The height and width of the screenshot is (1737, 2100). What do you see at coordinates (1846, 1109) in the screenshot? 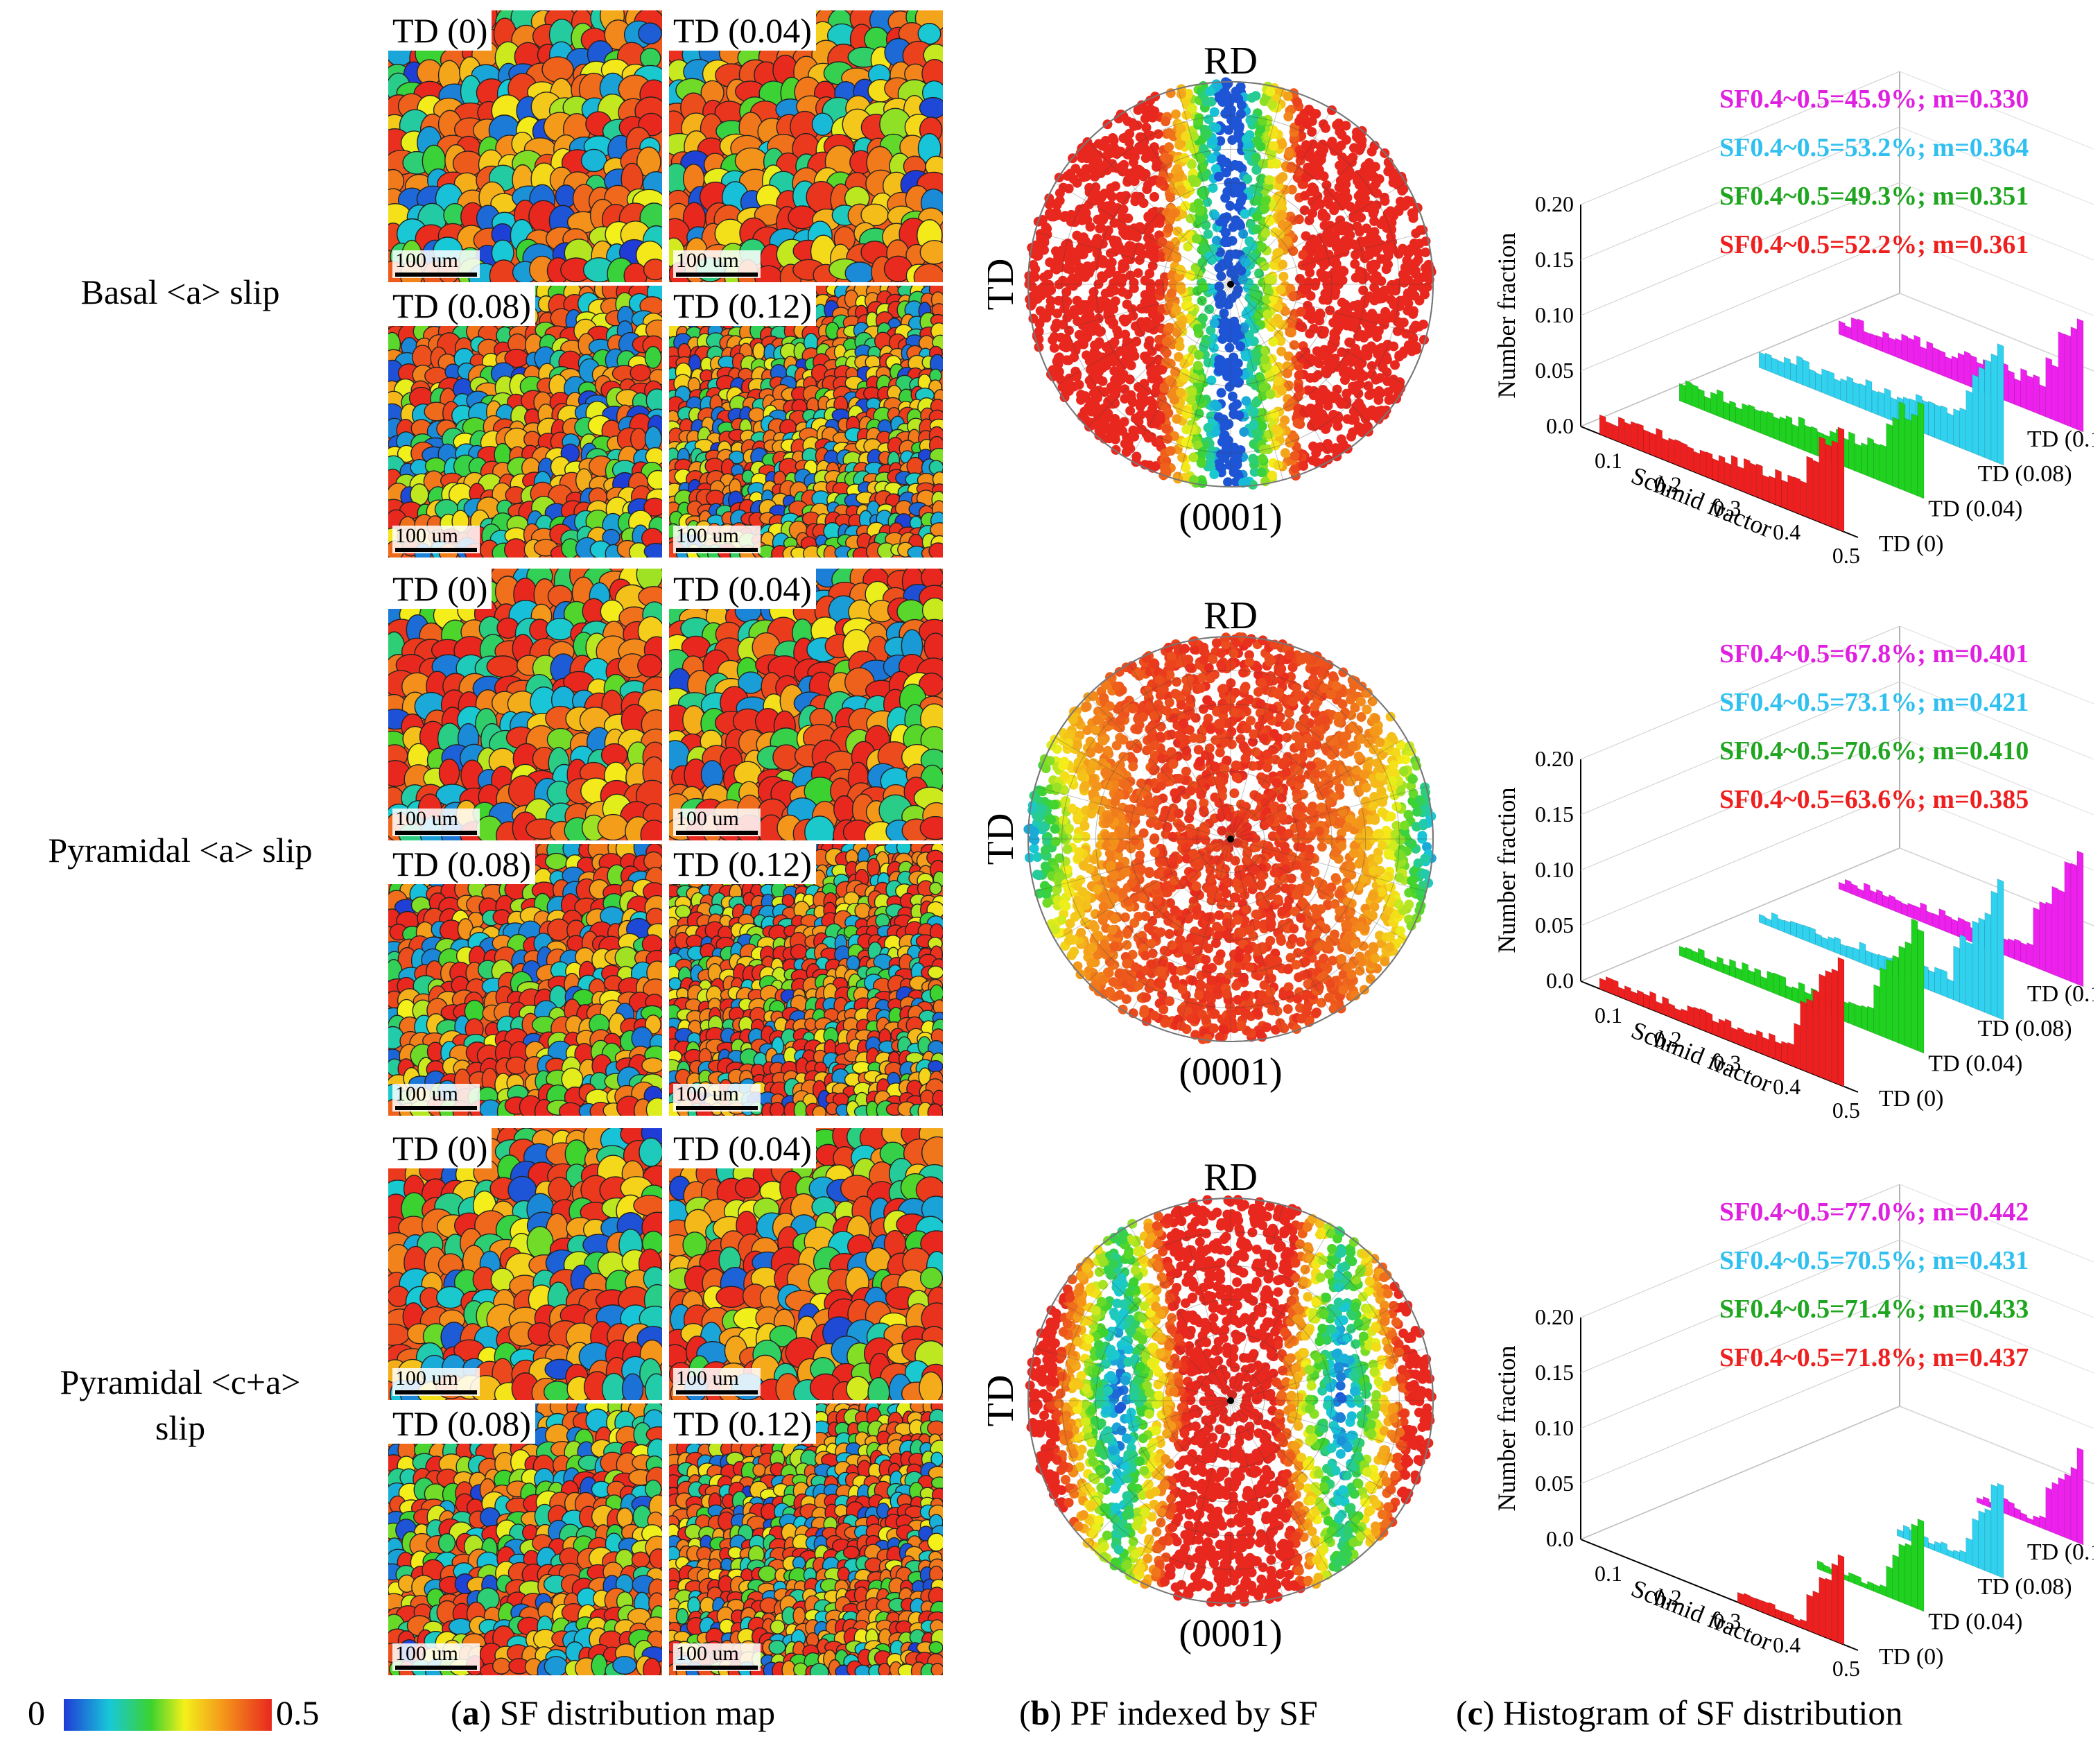
I see `x-tick-label: 0.5` at bounding box center [1846, 1109].